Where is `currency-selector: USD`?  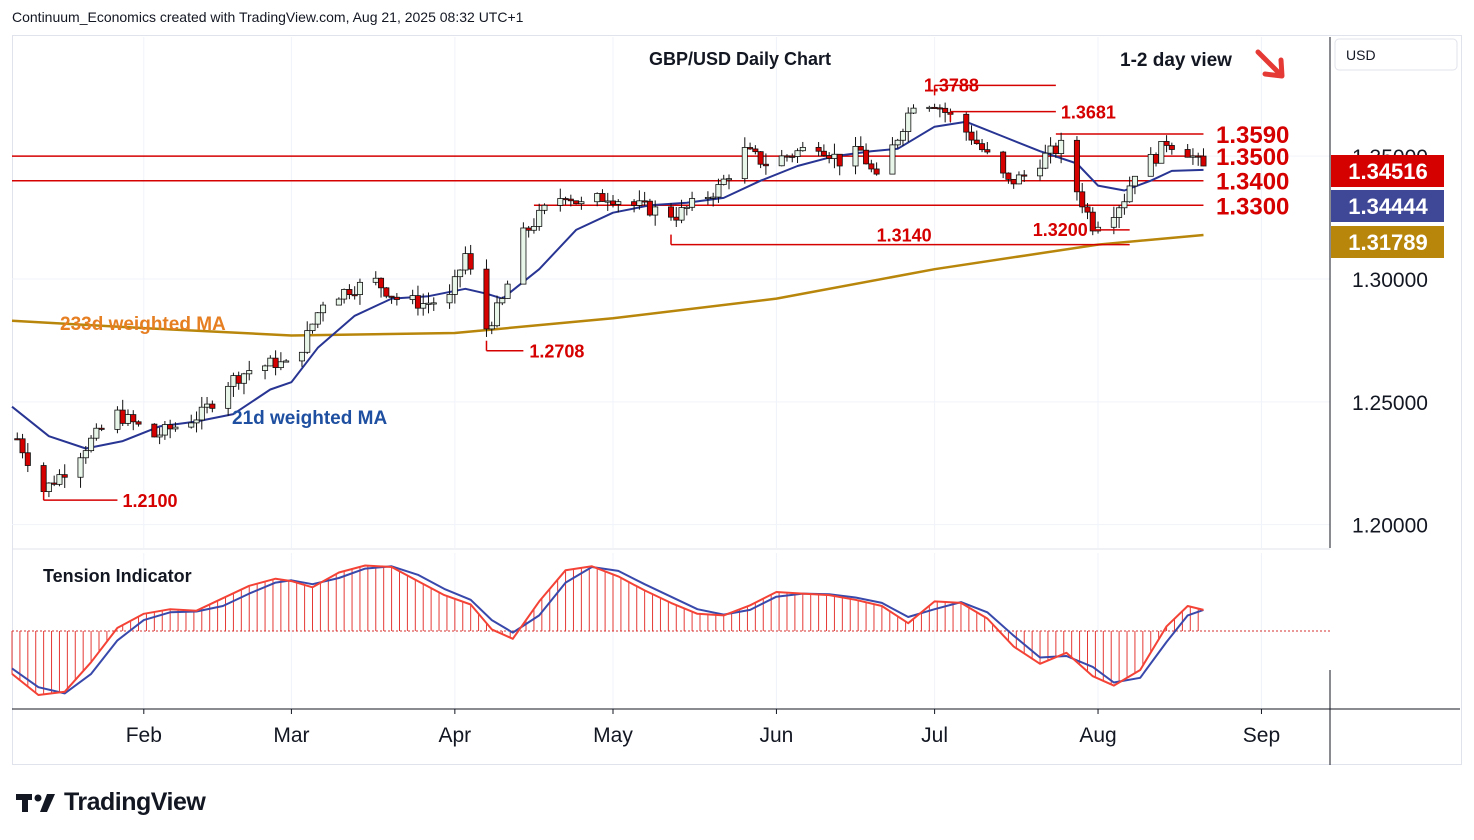 currency-selector: USD is located at coordinates (1396, 54).